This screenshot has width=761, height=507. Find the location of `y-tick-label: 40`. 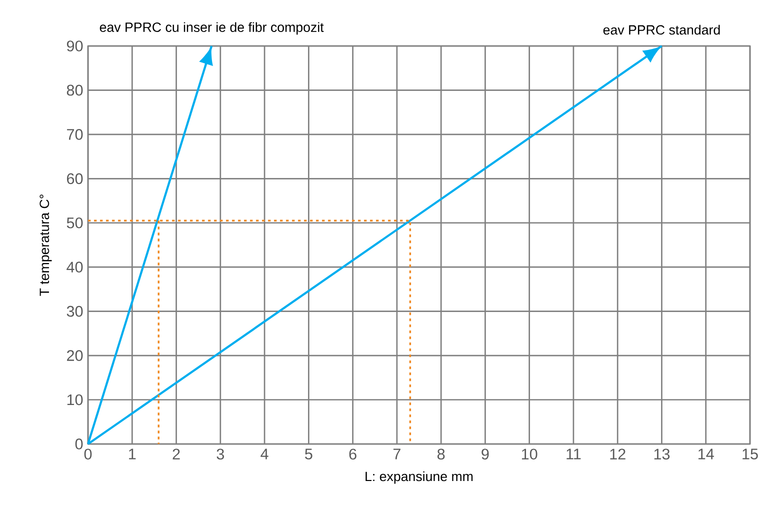

y-tick-label: 40 is located at coordinates (74, 267).